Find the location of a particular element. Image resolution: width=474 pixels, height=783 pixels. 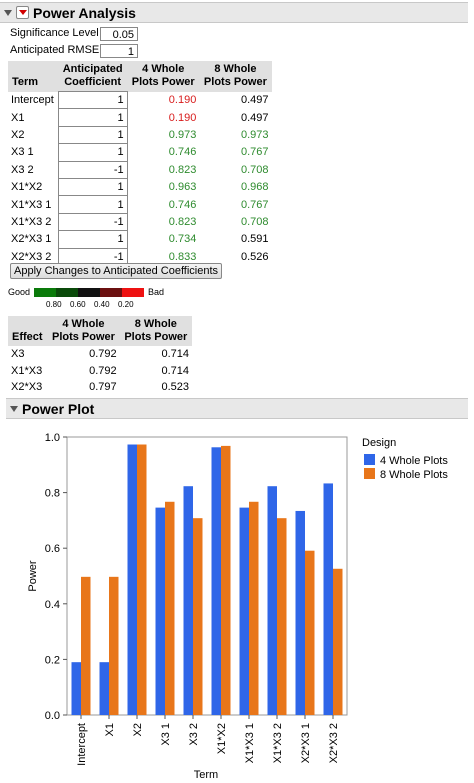

y-tick-label: 0.0 is located at coordinates (52, 716).